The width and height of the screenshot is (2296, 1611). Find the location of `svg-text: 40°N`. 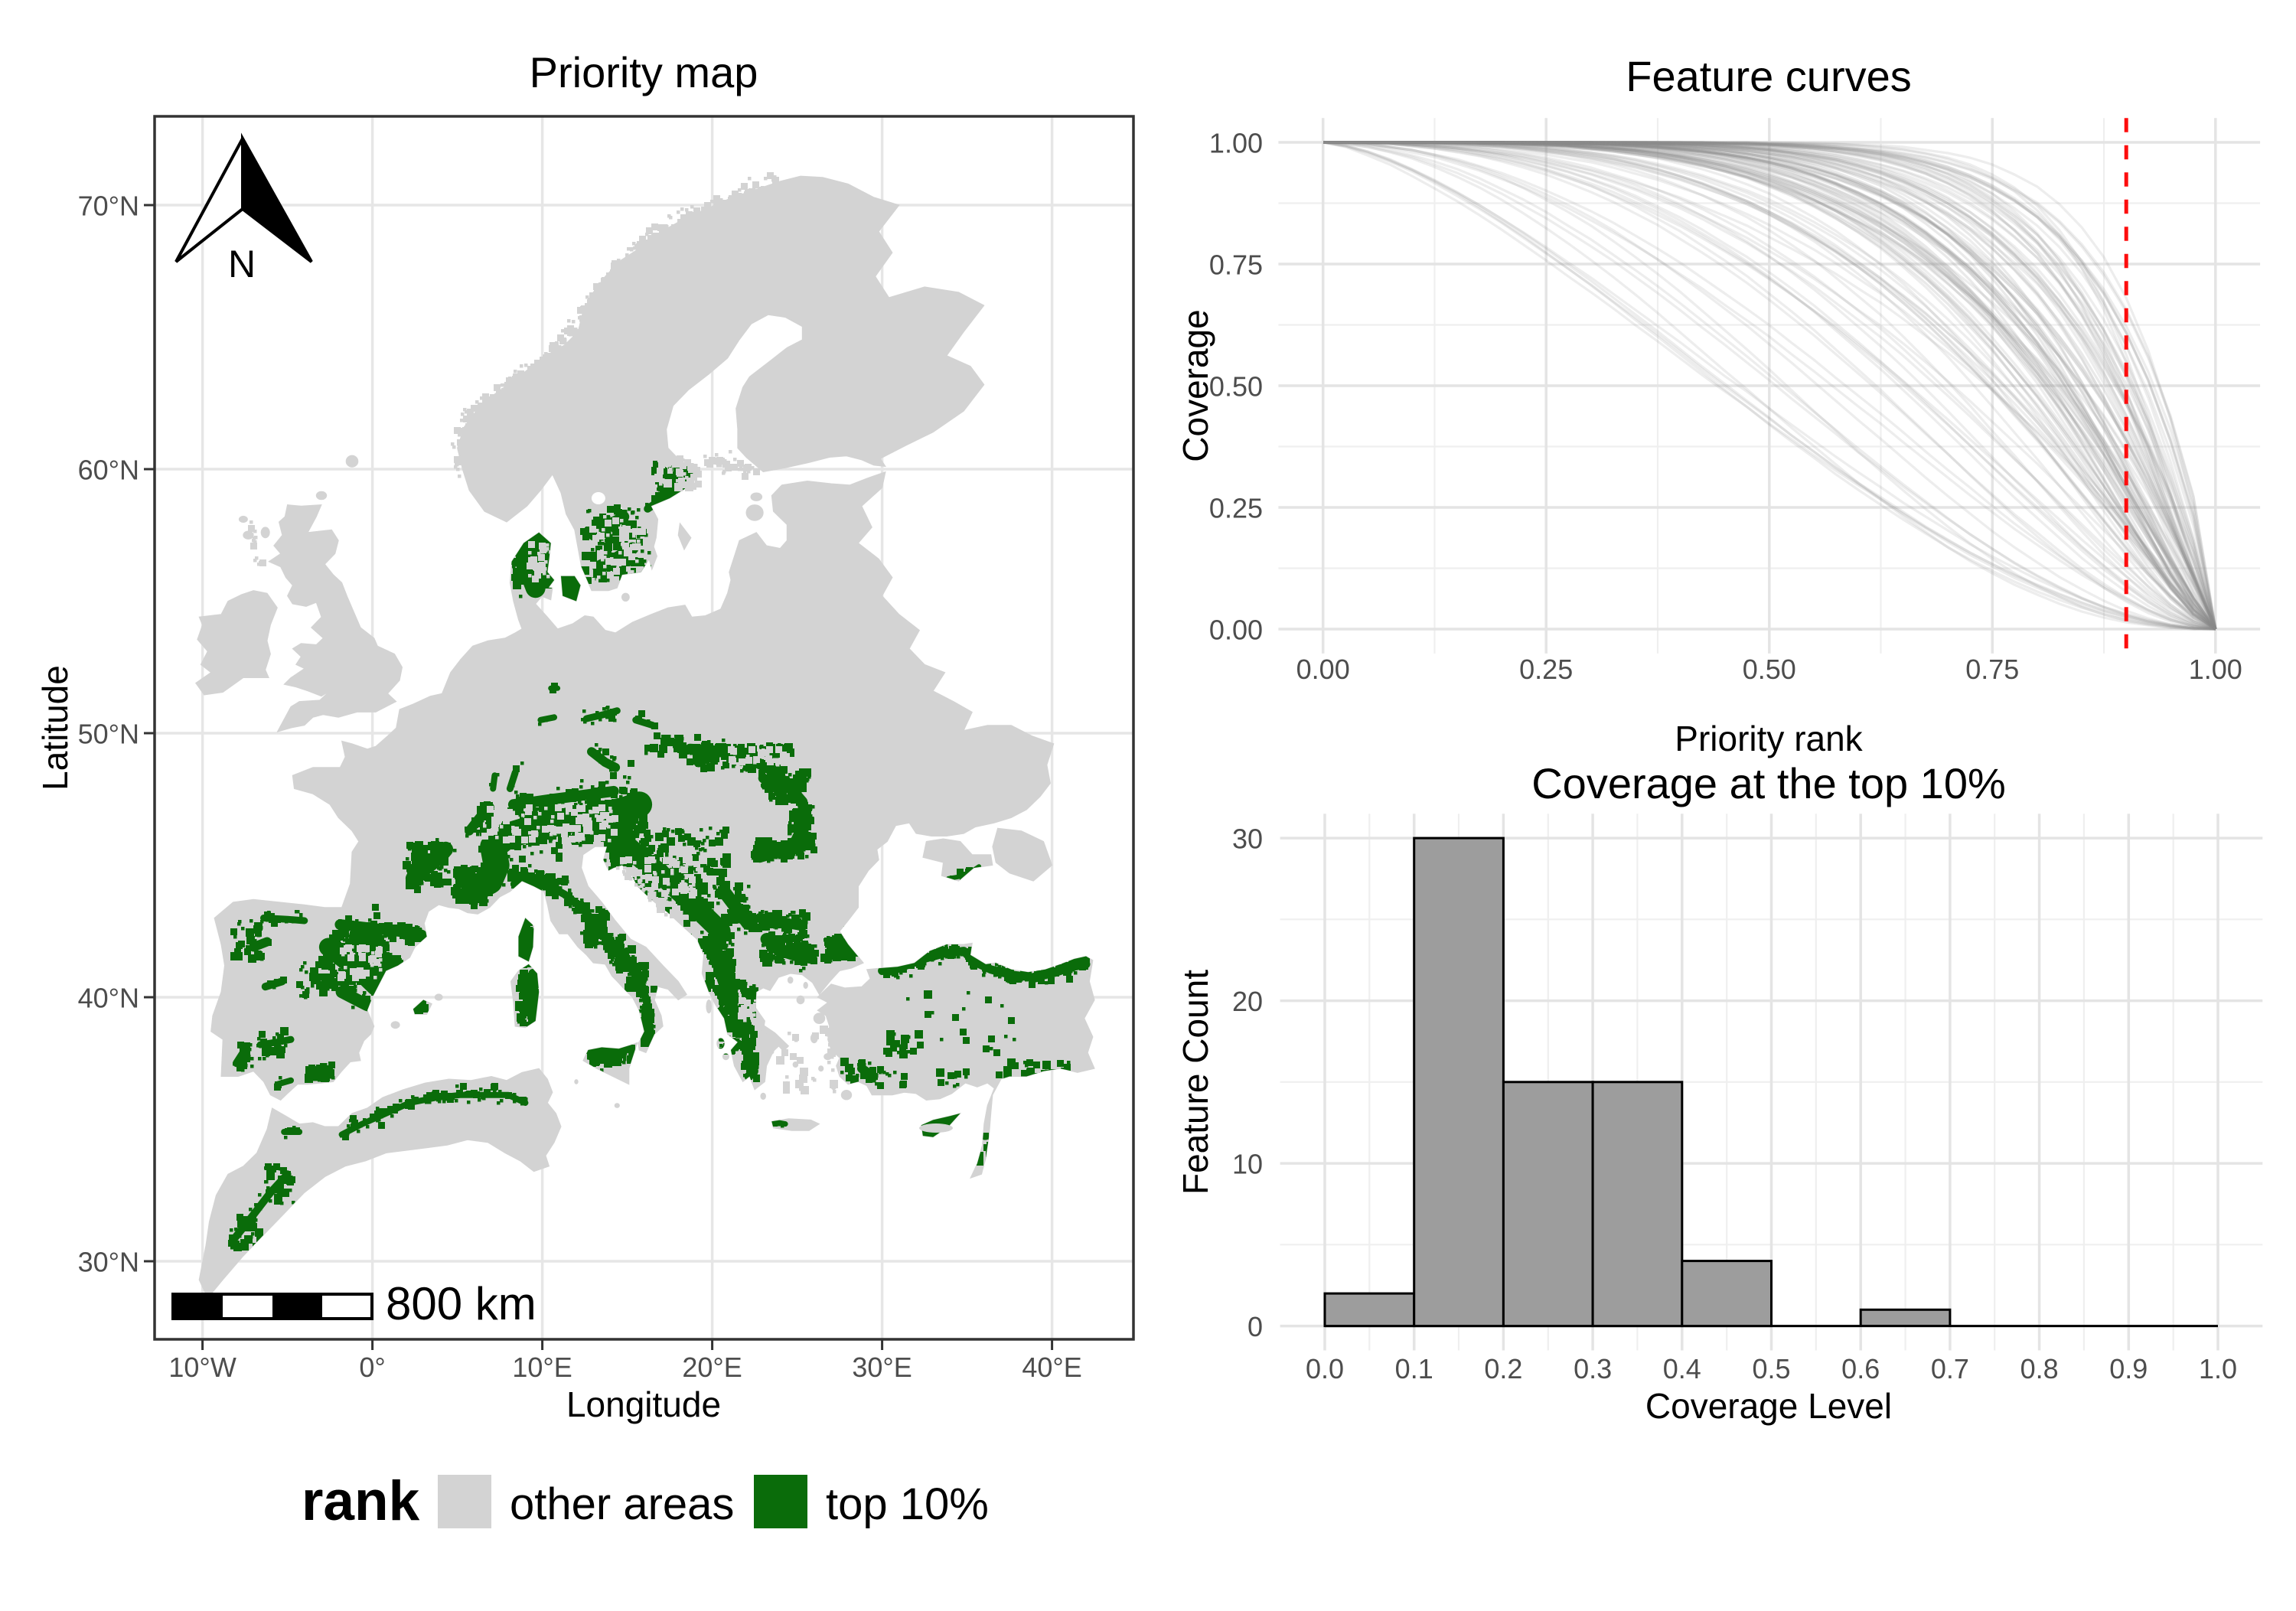

svg-text: 40°N is located at coordinates (108, 998).